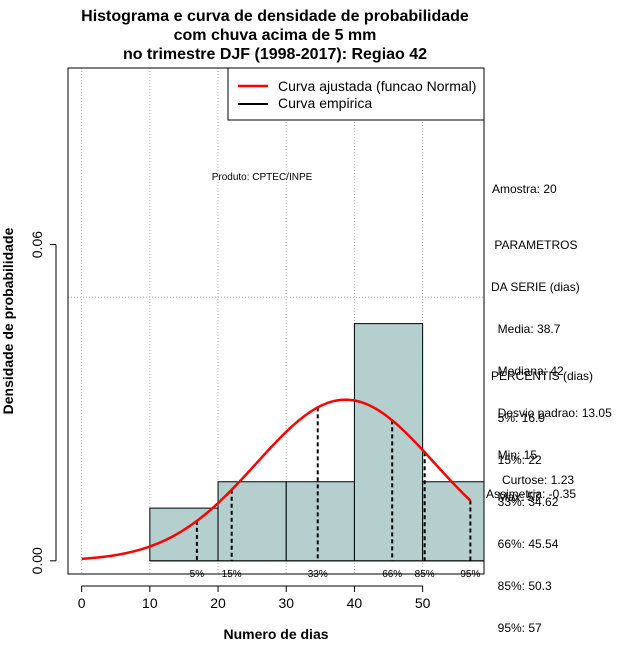  I want to click on x-axis-label: Numero de dias, so click(275, 634).